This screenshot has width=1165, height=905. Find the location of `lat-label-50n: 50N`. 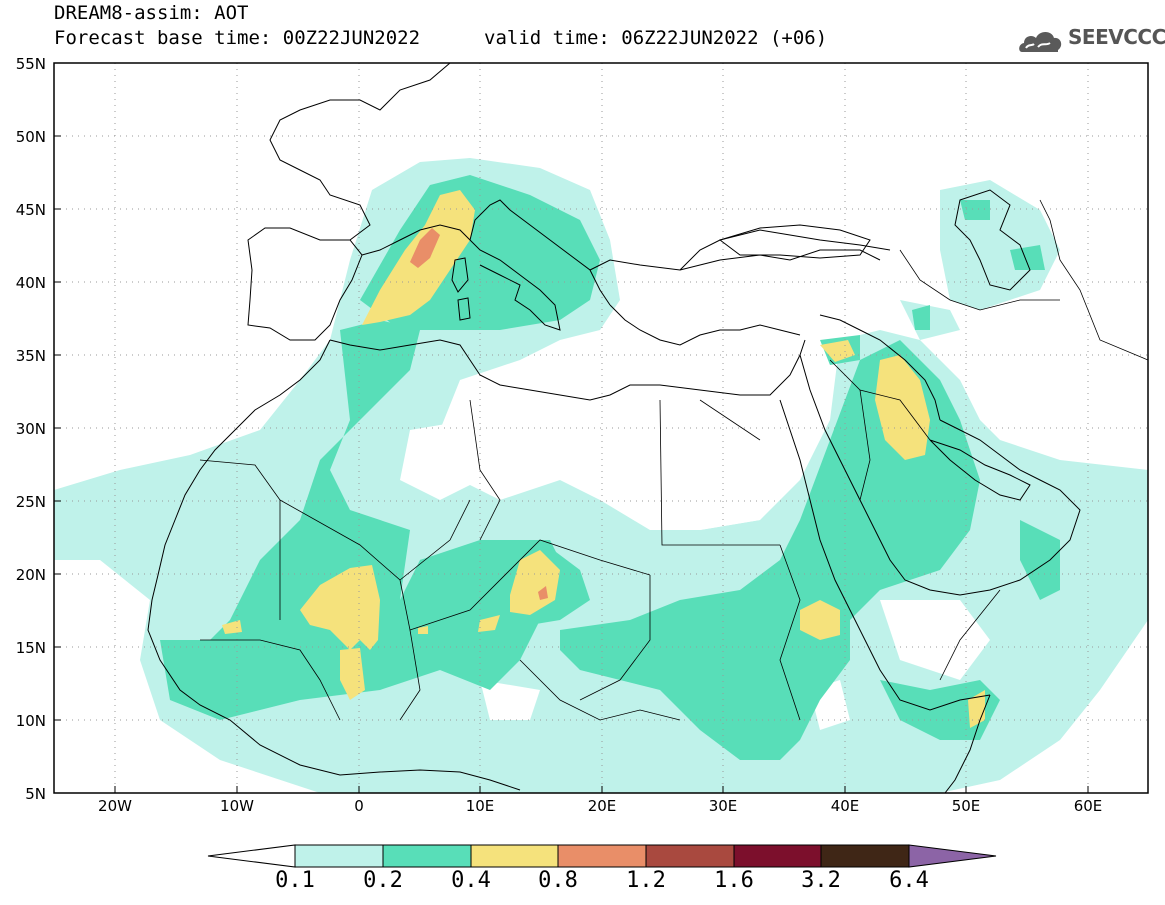

lat-label-50n: 50N is located at coordinates (30, 137).